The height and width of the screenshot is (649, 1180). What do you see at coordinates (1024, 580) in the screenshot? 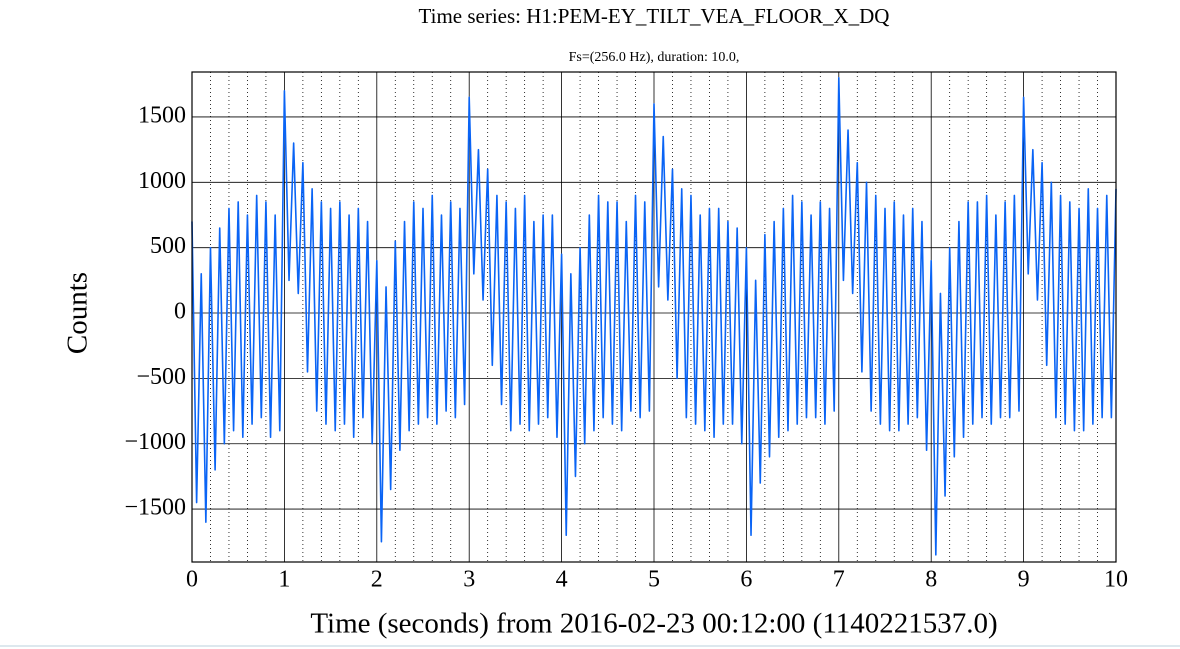
I see `x-tick-label: 9` at bounding box center [1024, 580].